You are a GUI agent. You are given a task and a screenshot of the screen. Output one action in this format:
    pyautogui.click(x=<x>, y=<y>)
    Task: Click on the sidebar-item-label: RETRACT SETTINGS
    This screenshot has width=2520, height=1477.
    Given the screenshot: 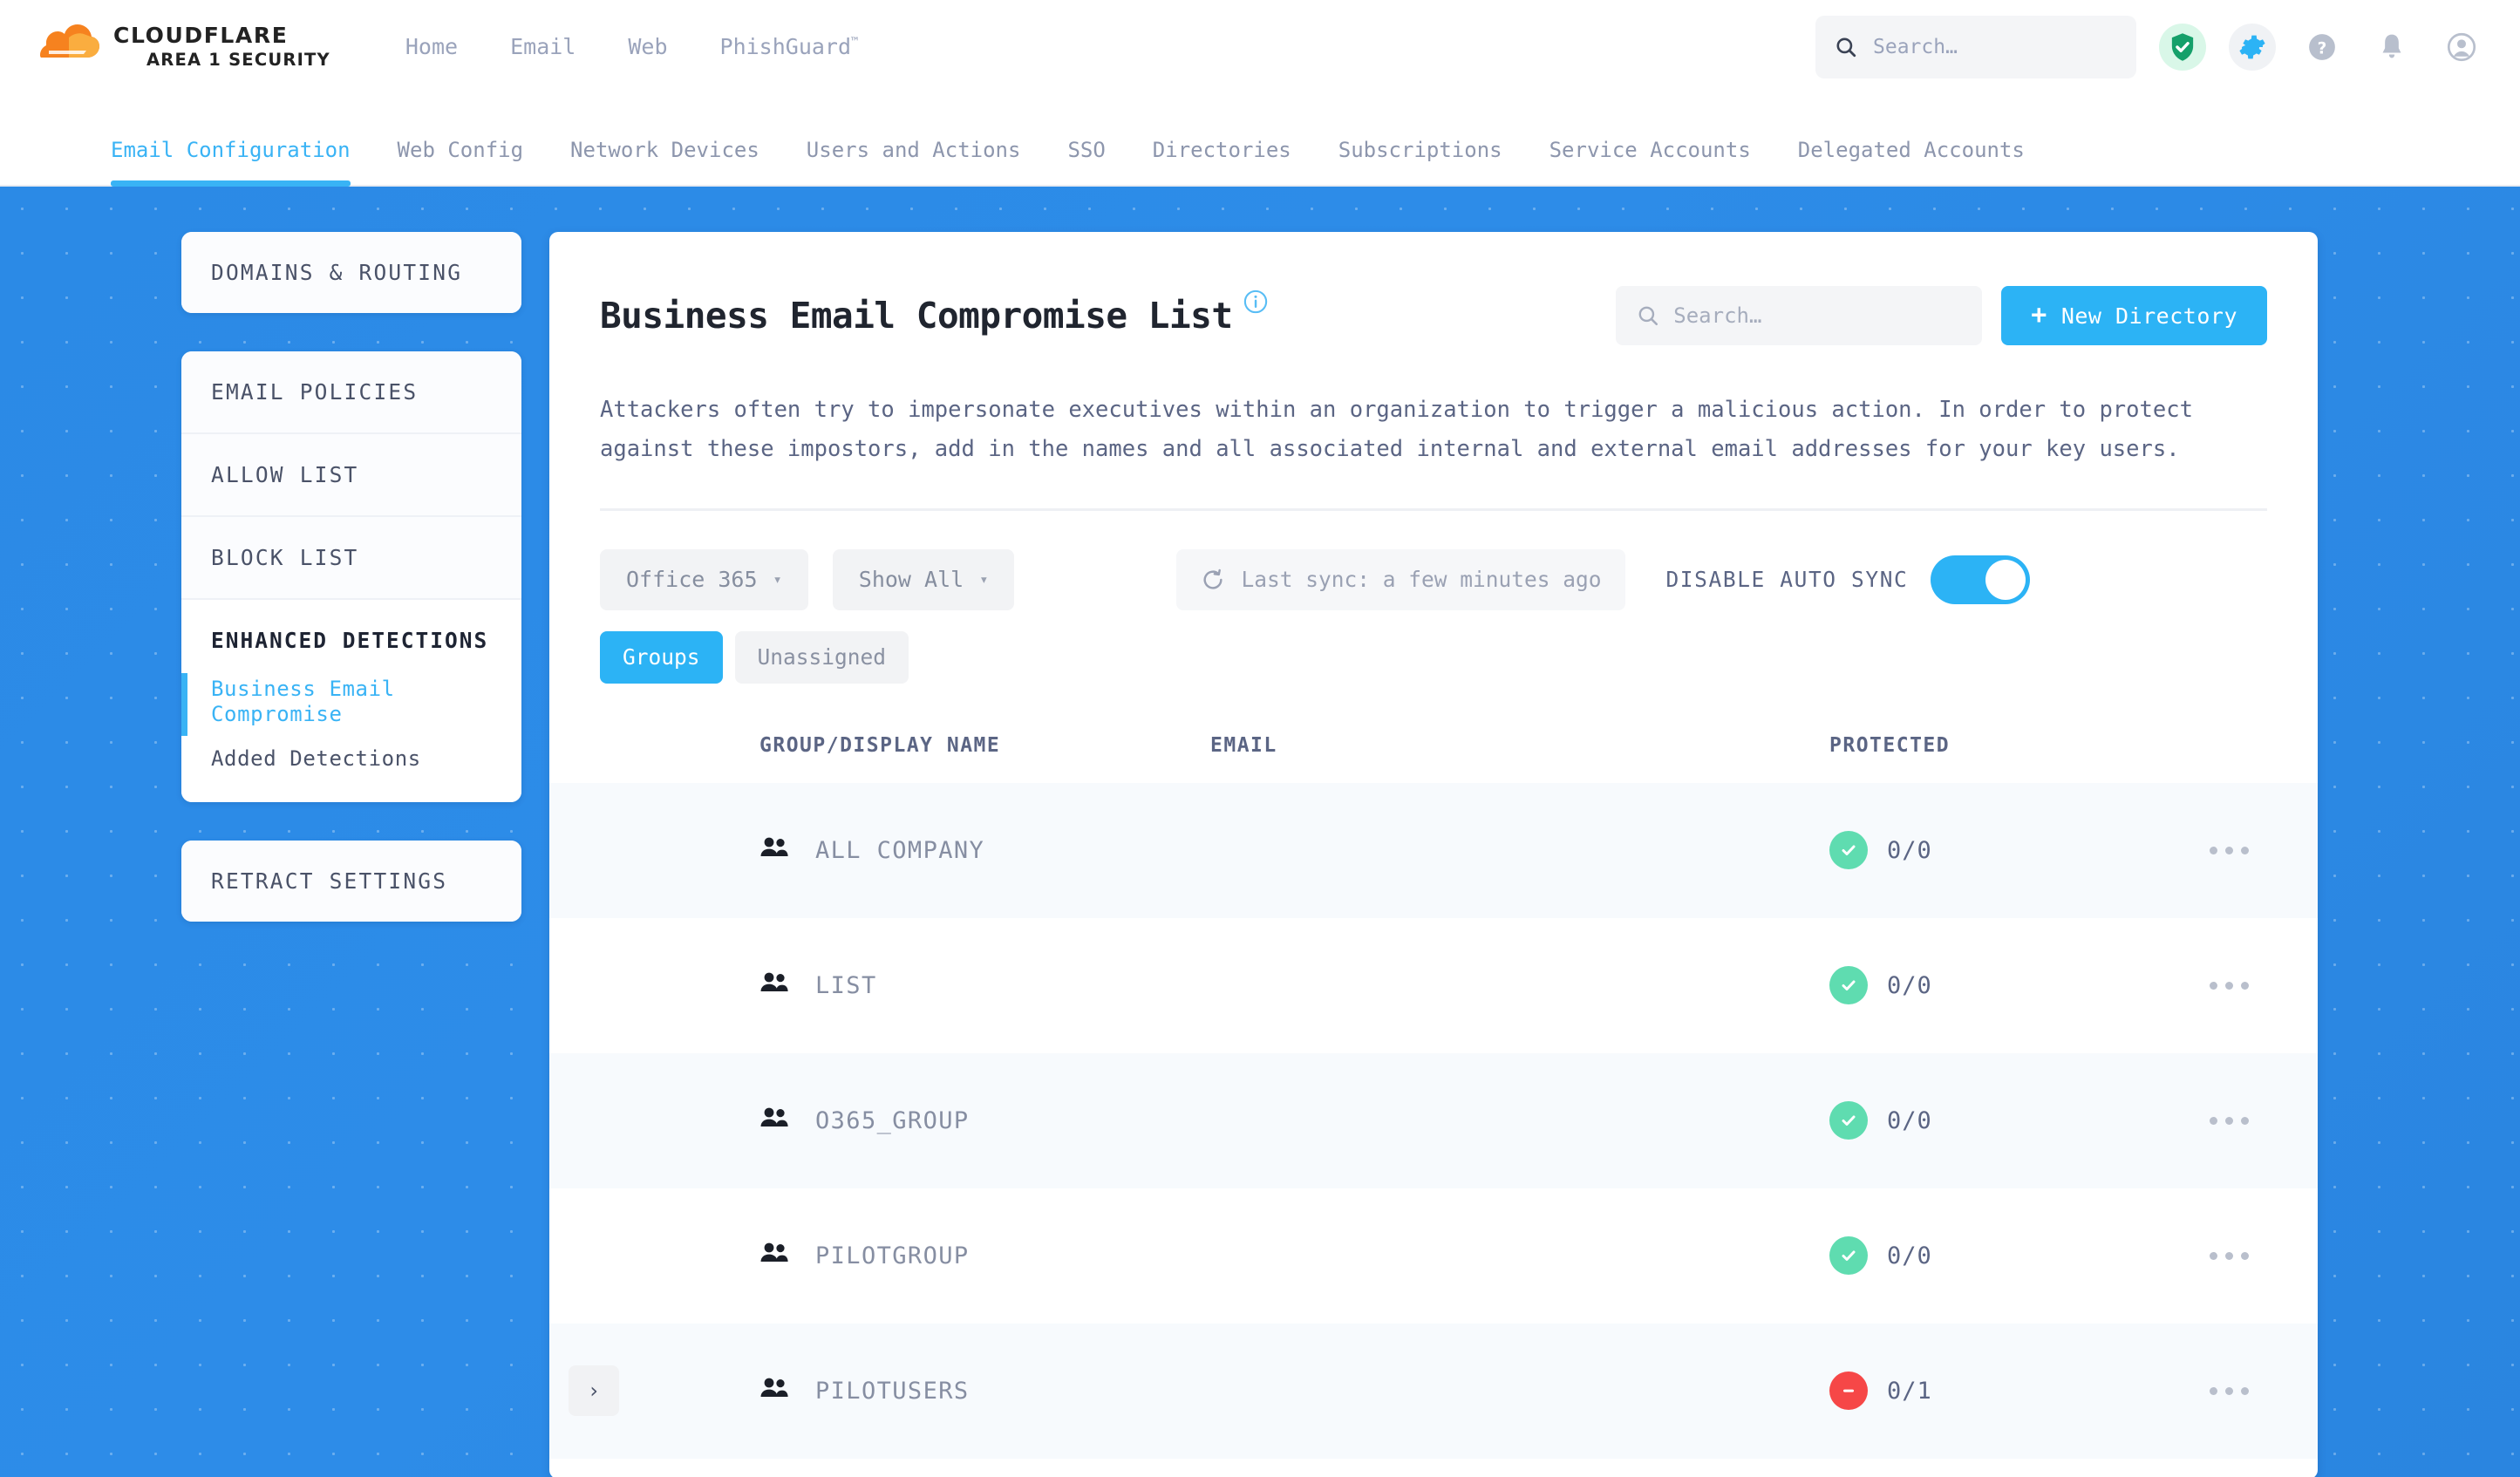 What is the action you would take?
    pyautogui.click(x=329, y=881)
    